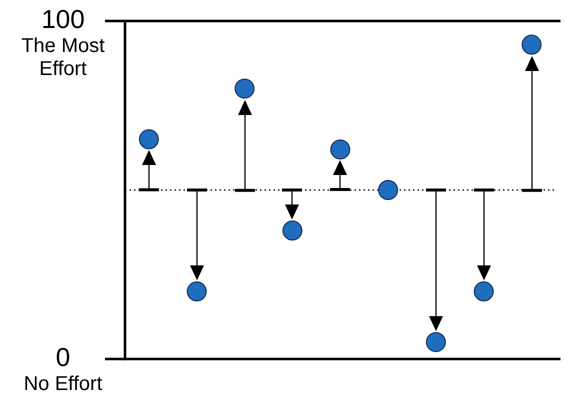  I want to click on text: The Most Effort, so click(63, 58).